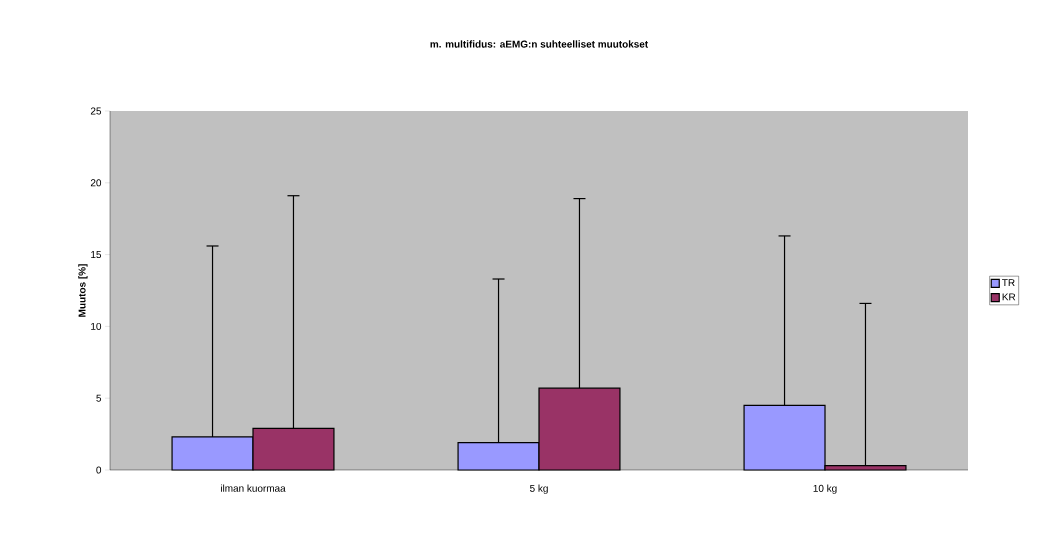 Image resolution: width=1049 pixels, height=534 pixels. Describe the element at coordinates (99, 398) in the screenshot. I see `y-tick-label: 5` at that location.